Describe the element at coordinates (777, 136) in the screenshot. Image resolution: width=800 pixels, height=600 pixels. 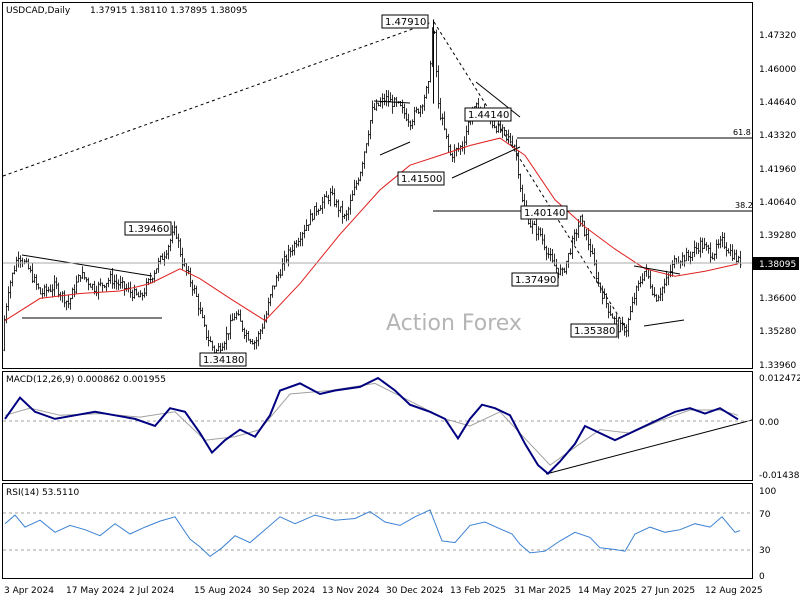
I see `price-tick: 1.43320` at that location.